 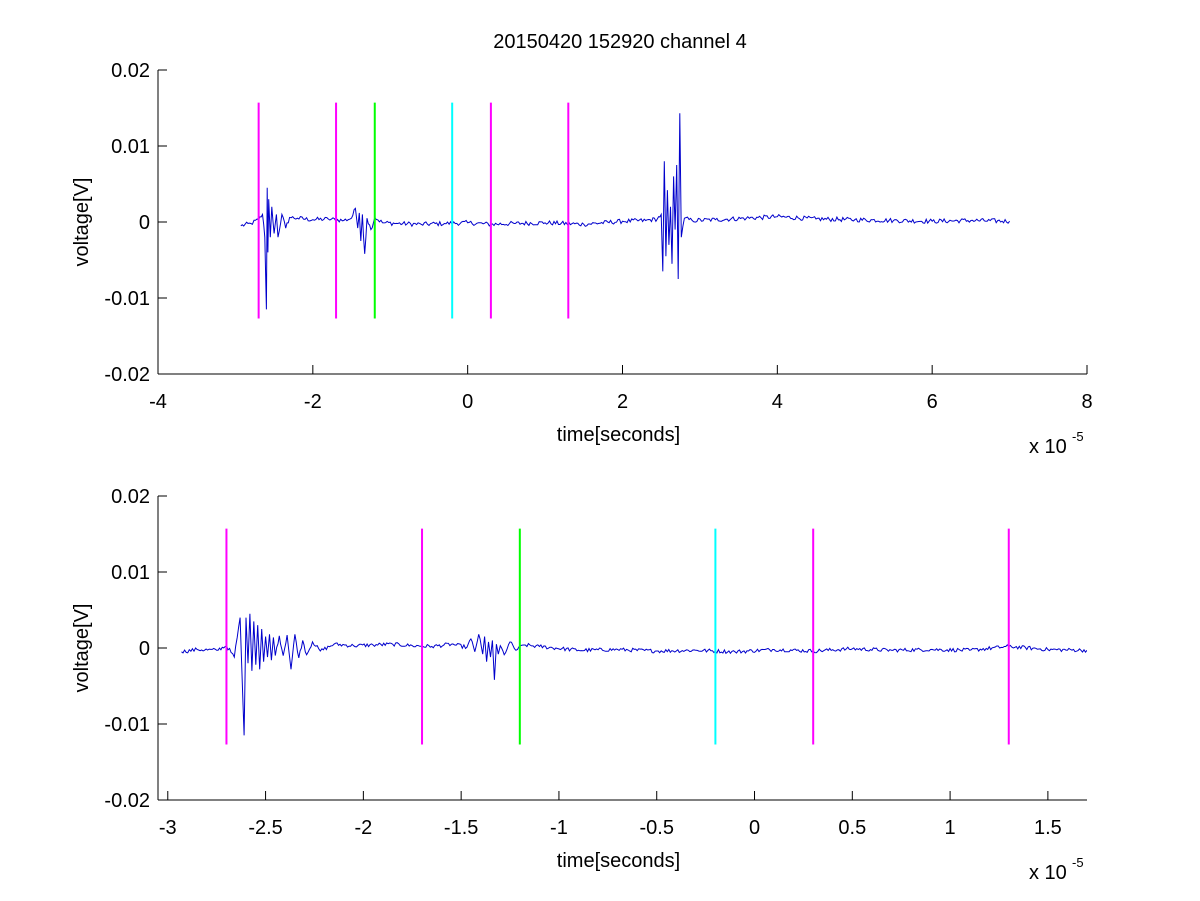 What do you see at coordinates (932, 402) in the screenshot?
I see `x-tick-label: 6` at bounding box center [932, 402].